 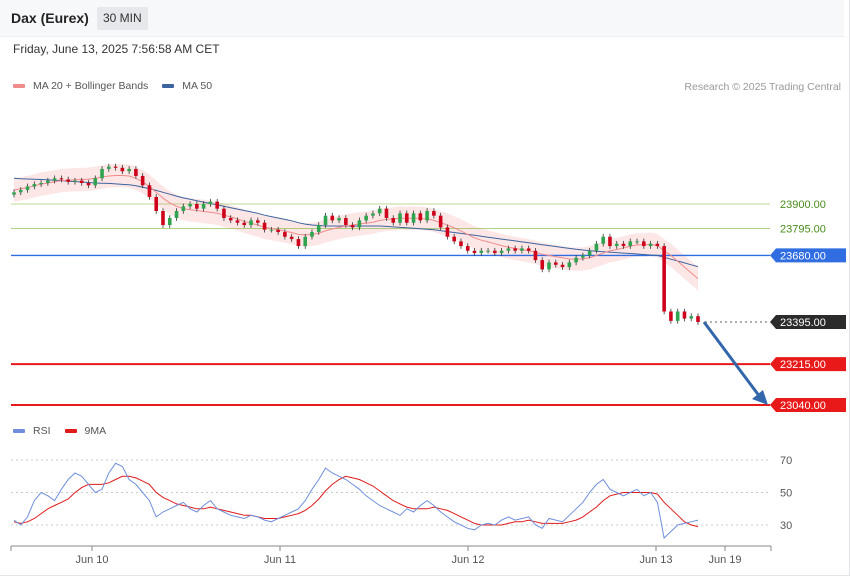 I want to click on ma50-swatch, so click(x=168, y=86).